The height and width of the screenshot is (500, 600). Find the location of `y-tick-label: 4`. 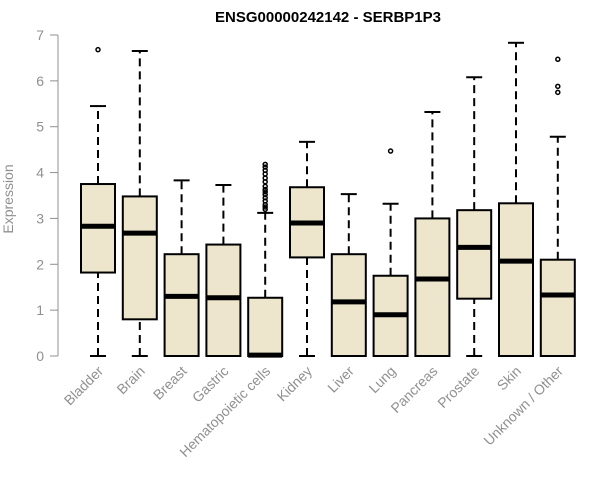

y-tick-label: 4 is located at coordinates (40, 173).